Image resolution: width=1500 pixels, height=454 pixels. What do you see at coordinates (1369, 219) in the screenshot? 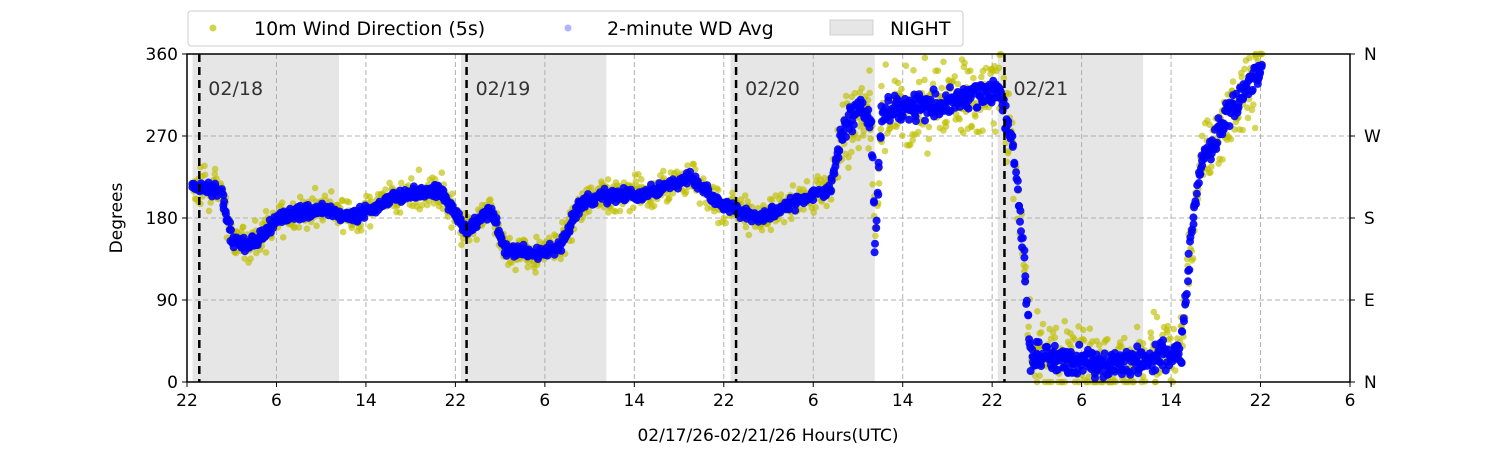
I see `y-right-tick-label: S` at bounding box center [1369, 219].